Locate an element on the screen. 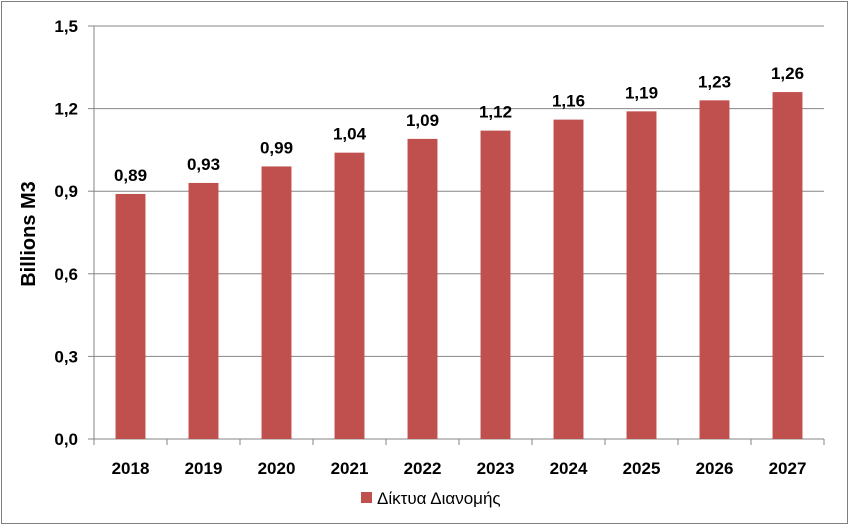  x-tick-label: 2023 is located at coordinates (496, 468).